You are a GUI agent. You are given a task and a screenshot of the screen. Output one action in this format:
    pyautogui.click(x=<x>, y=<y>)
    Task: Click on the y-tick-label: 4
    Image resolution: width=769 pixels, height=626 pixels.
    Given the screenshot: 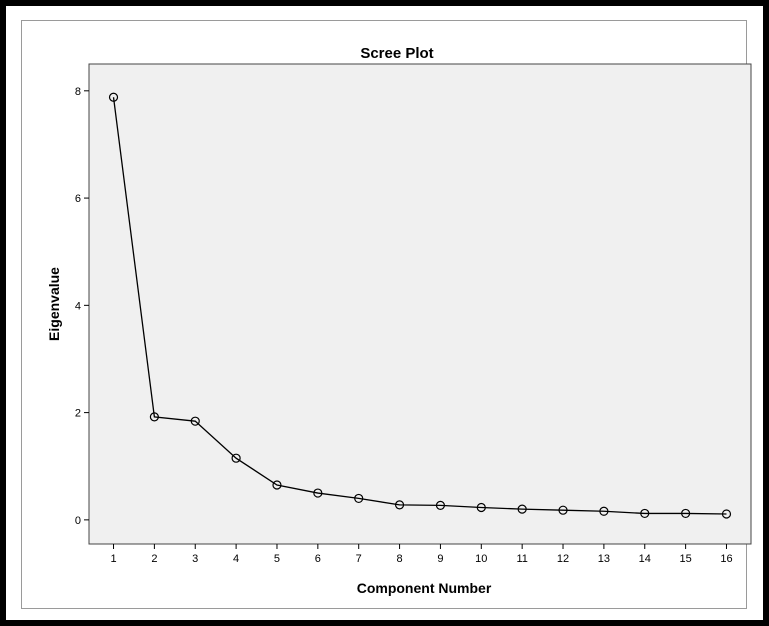 What is the action you would take?
    pyautogui.click(x=78, y=306)
    